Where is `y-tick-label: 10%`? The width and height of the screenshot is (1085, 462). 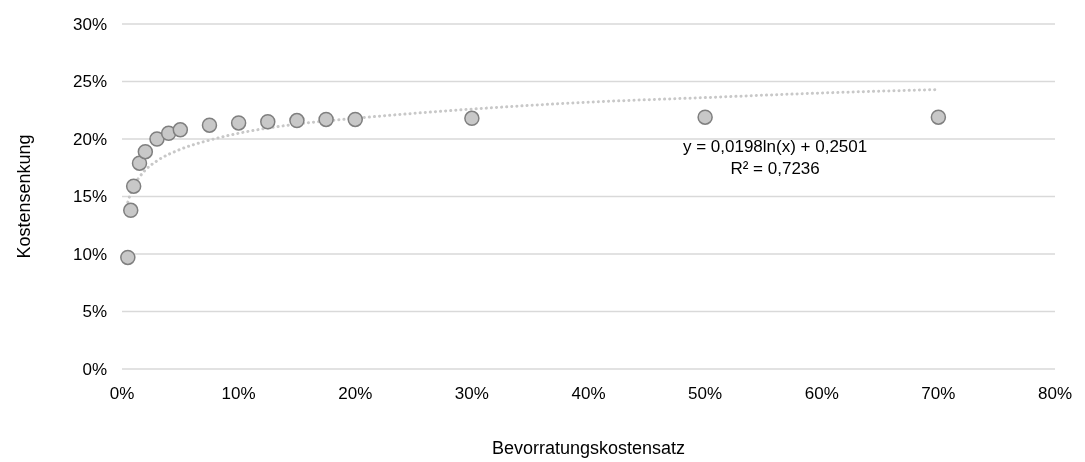
y-tick-label: 10% is located at coordinates (89, 254).